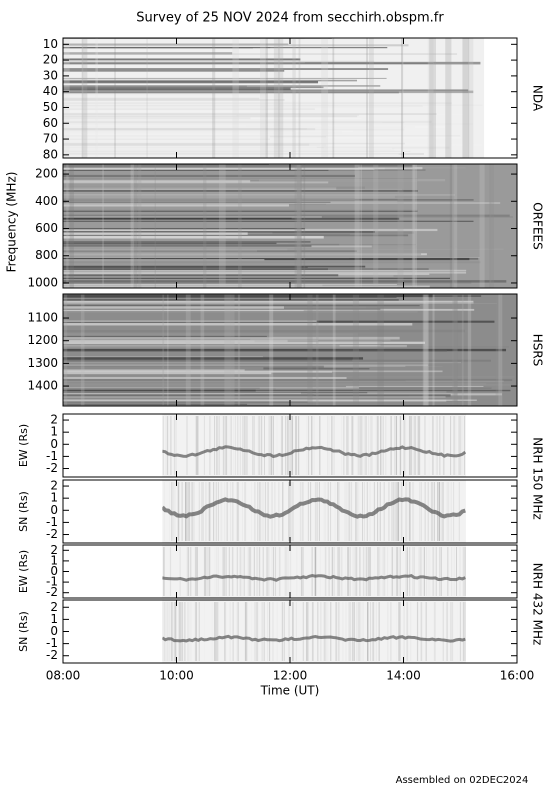 The width and height of the screenshot is (550, 800). What do you see at coordinates (42, 386) in the screenshot?
I see `y-tick-label: 1400` at bounding box center [42, 386].